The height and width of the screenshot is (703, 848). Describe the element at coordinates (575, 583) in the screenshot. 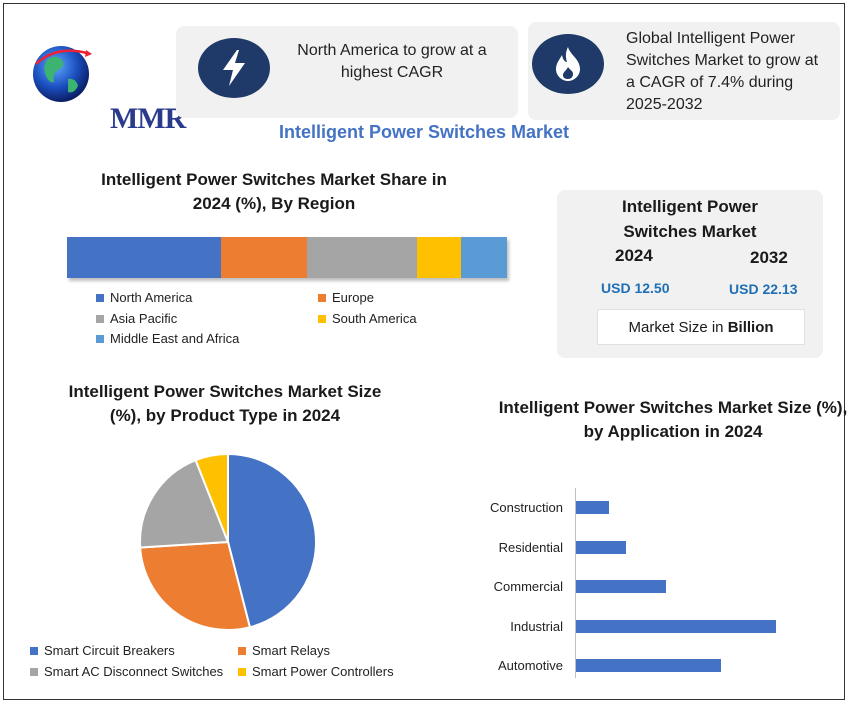

I see `application-axis-line` at that location.